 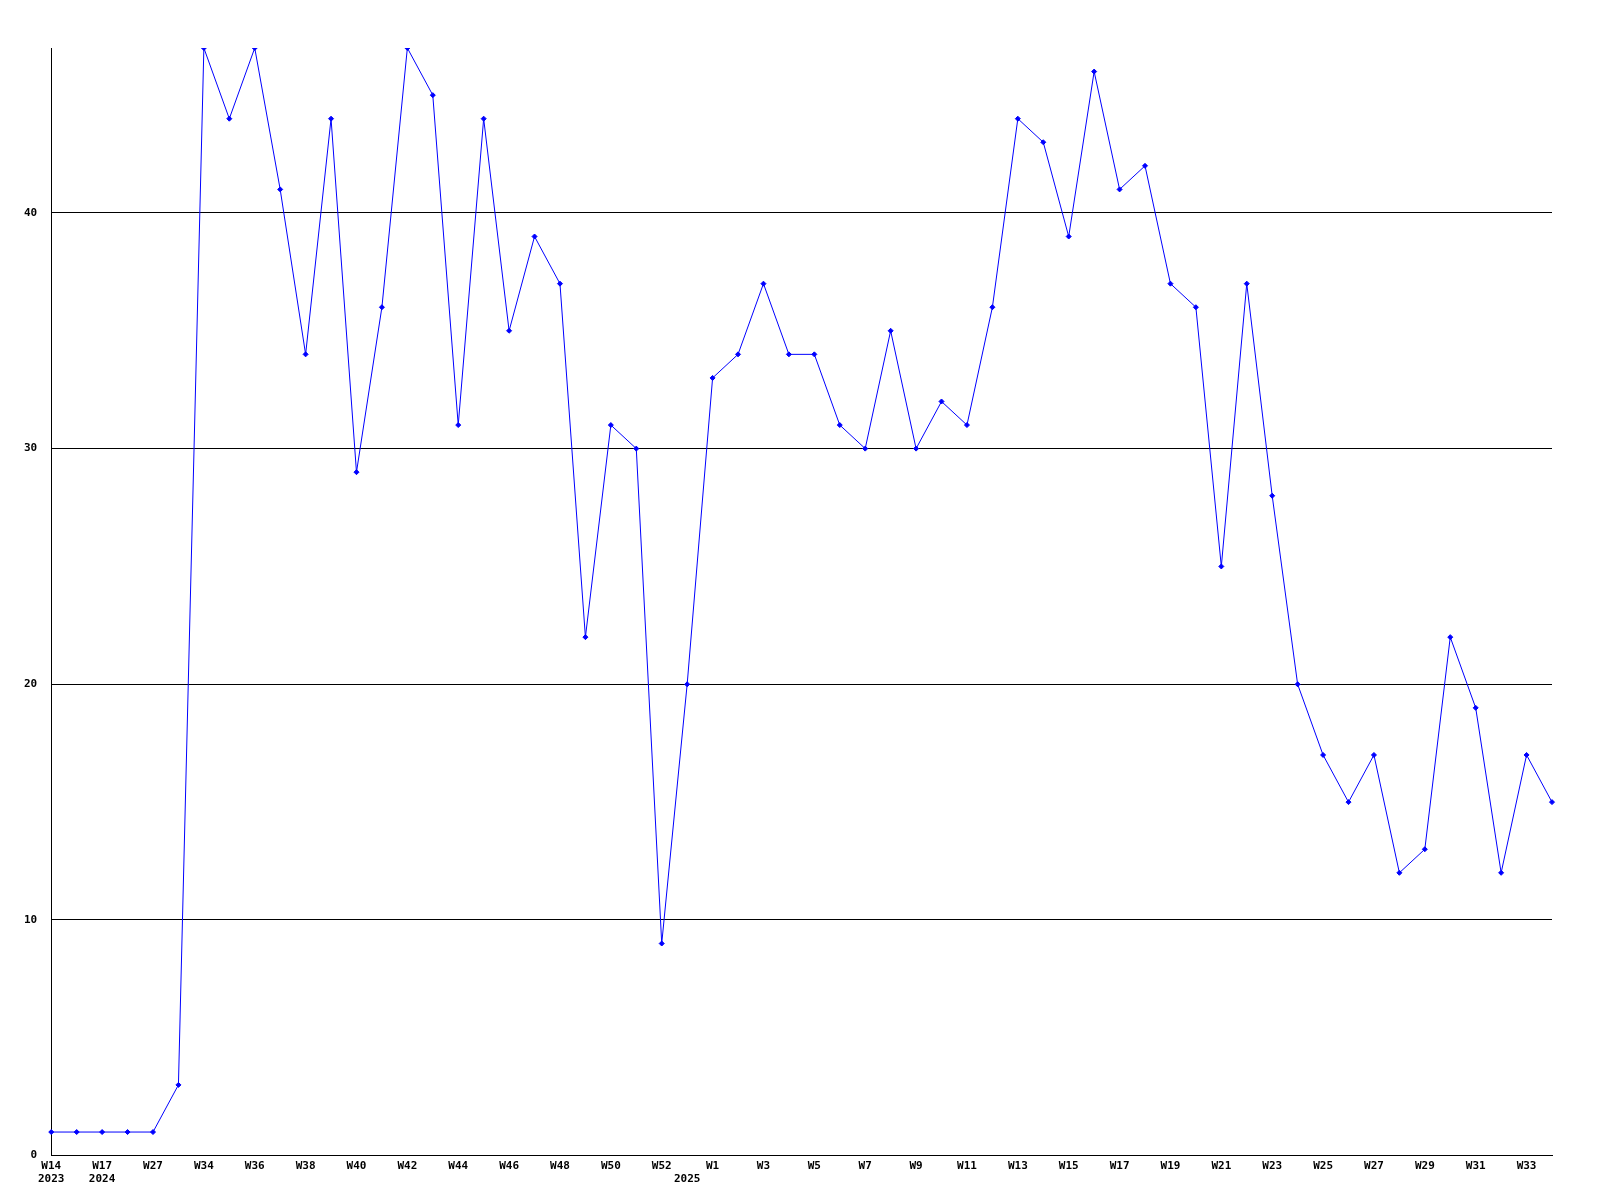 What do you see at coordinates (407, 1166) in the screenshot?
I see `x-tick-label: W42` at bounding box center [407, 1166].